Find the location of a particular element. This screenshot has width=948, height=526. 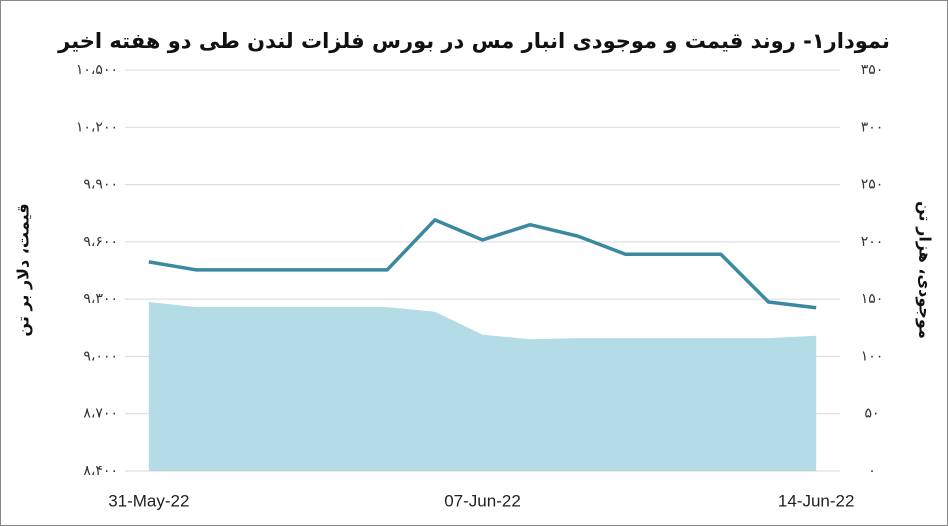

y2-tick-label: ۳۵۰ is located at coordinates (872, 70).